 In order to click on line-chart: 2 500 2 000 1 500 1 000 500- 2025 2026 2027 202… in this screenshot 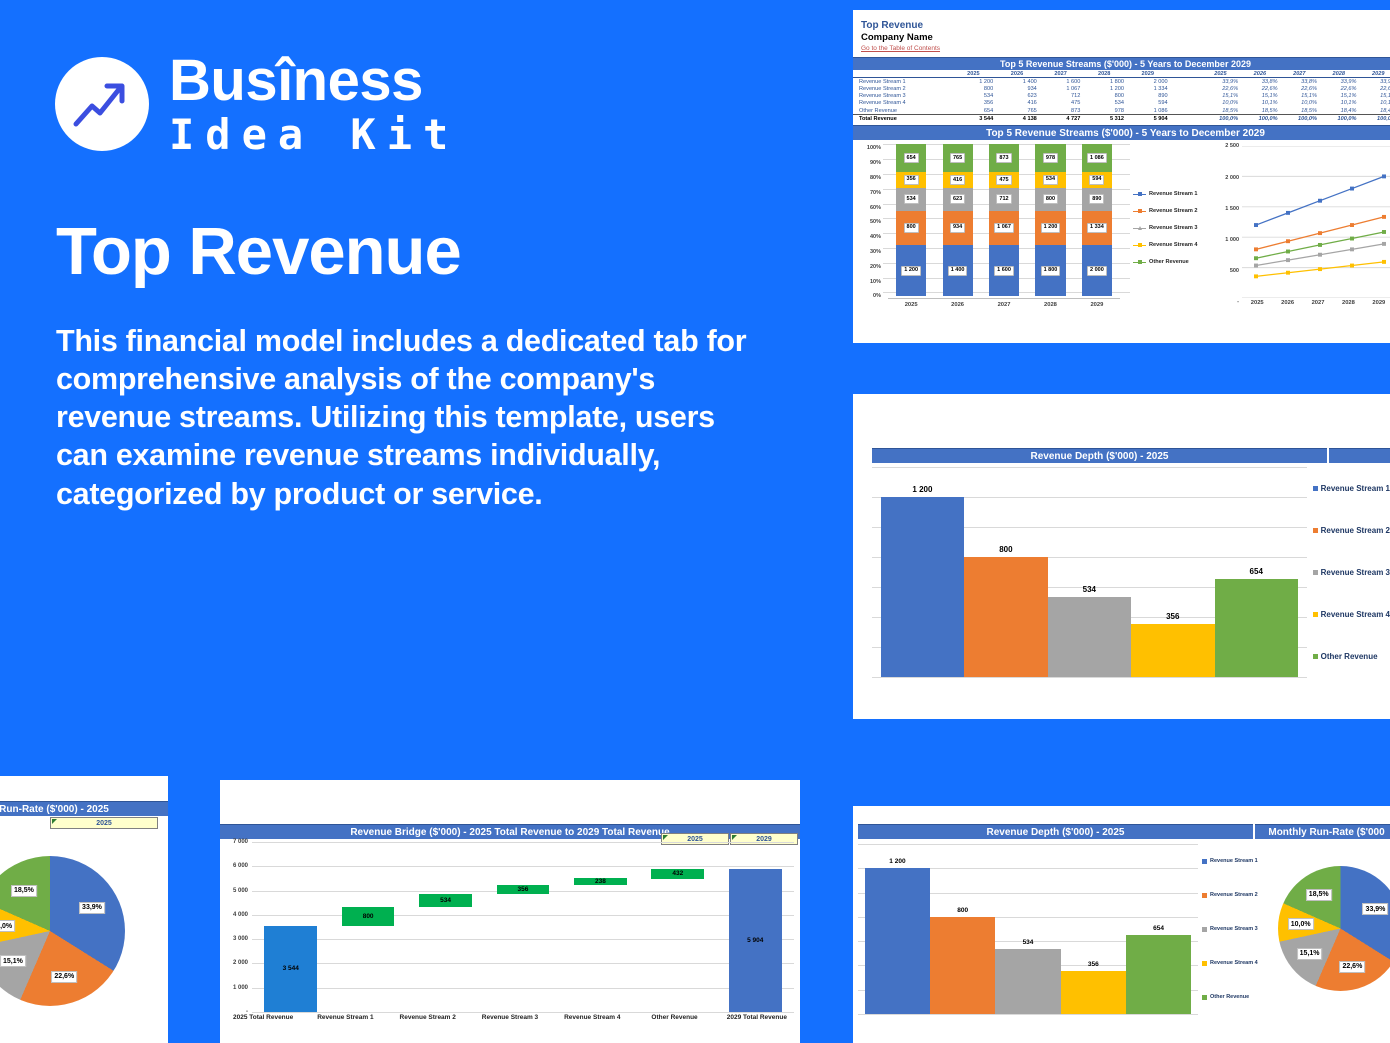, I will do `click(1303, 227)`.